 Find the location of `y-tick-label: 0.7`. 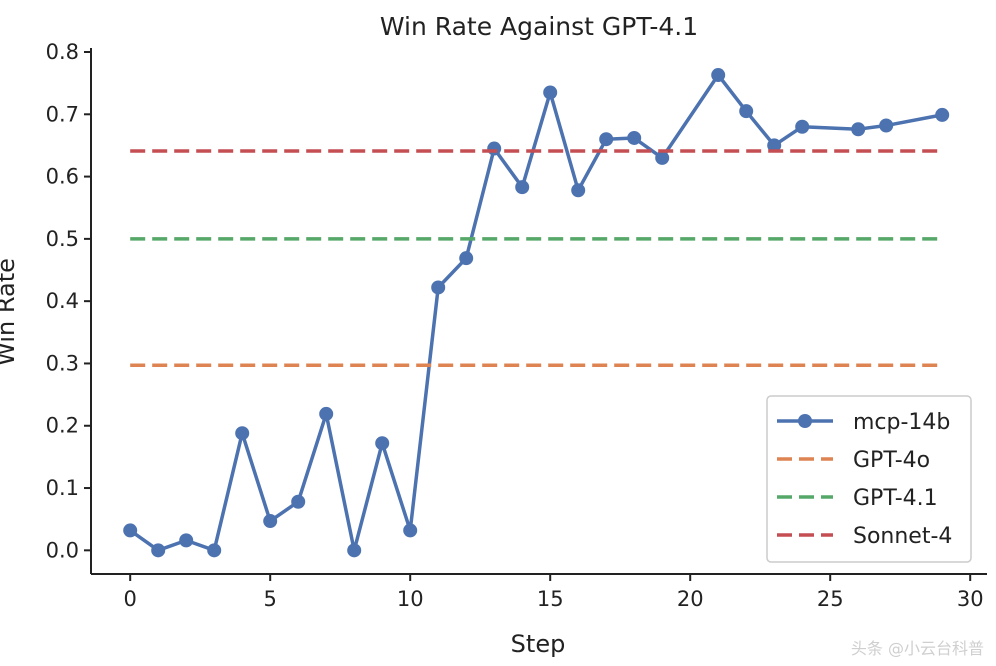

y-tick-label: 0.7 is located at coordinates (62, 114).